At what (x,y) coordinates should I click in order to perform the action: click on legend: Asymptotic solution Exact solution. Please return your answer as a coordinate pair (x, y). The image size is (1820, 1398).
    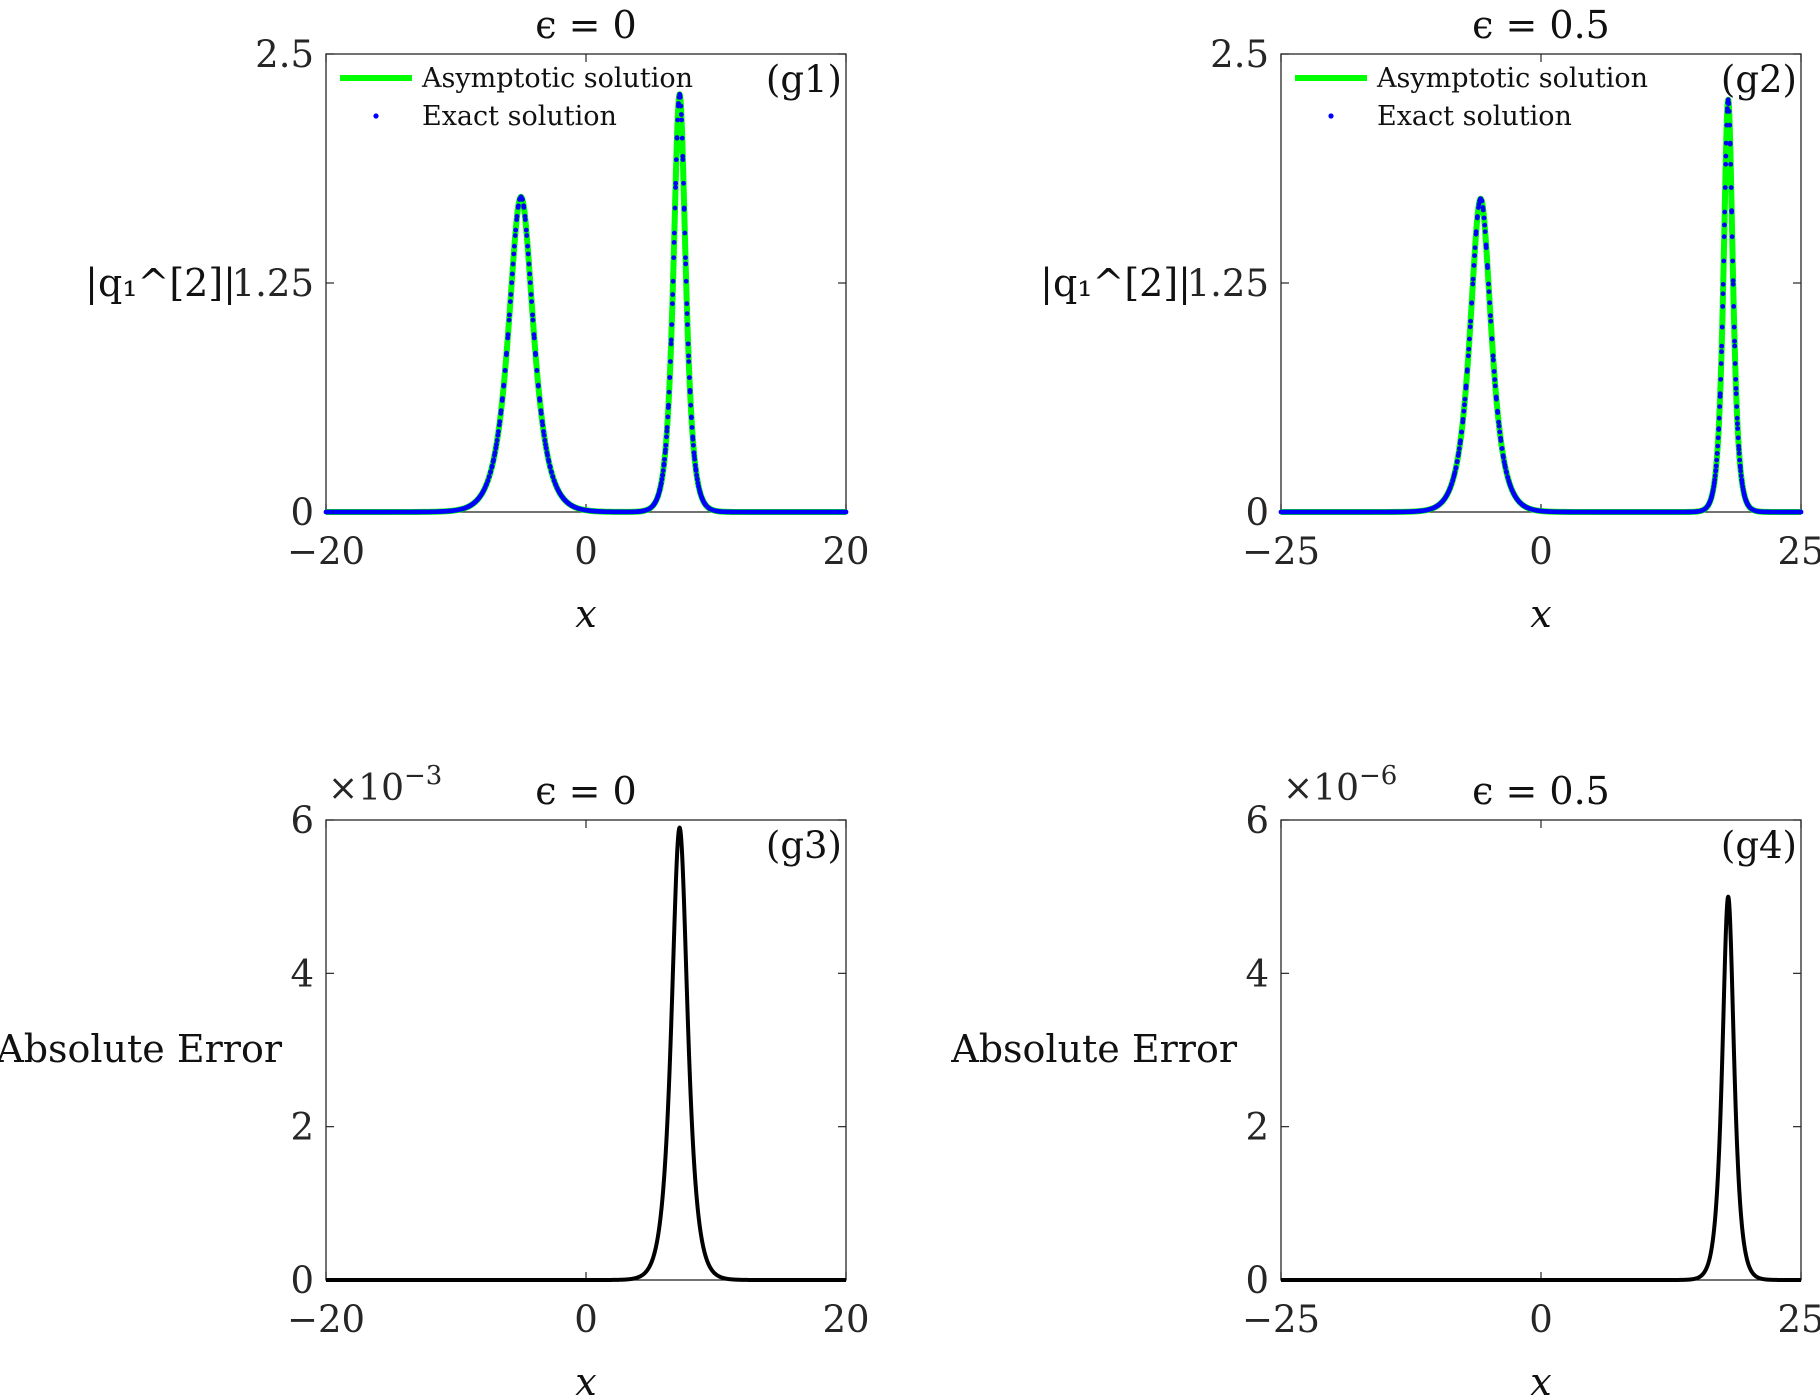
    Looking at the image, I should click on (516, 97).